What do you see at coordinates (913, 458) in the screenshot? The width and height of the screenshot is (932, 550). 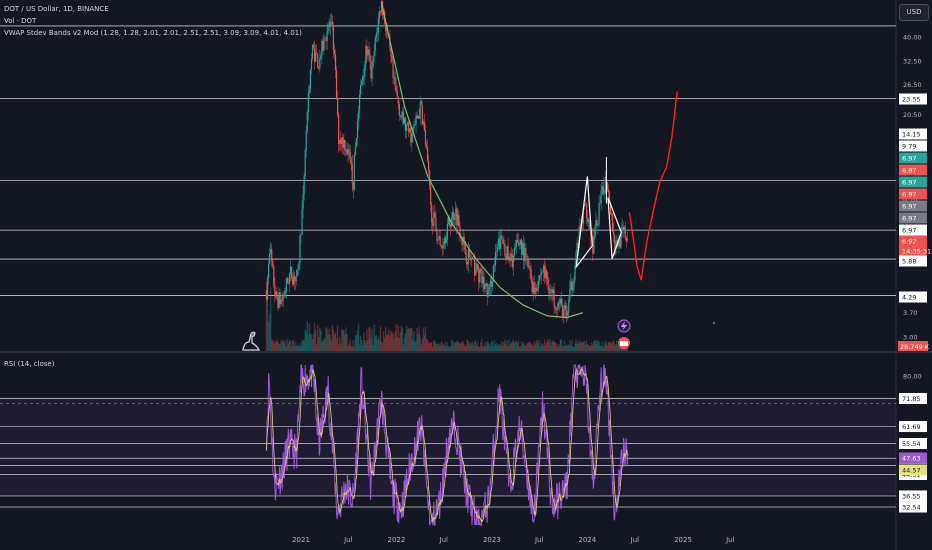 I see `rsi-value-badge` at bounding box center [913, 458].